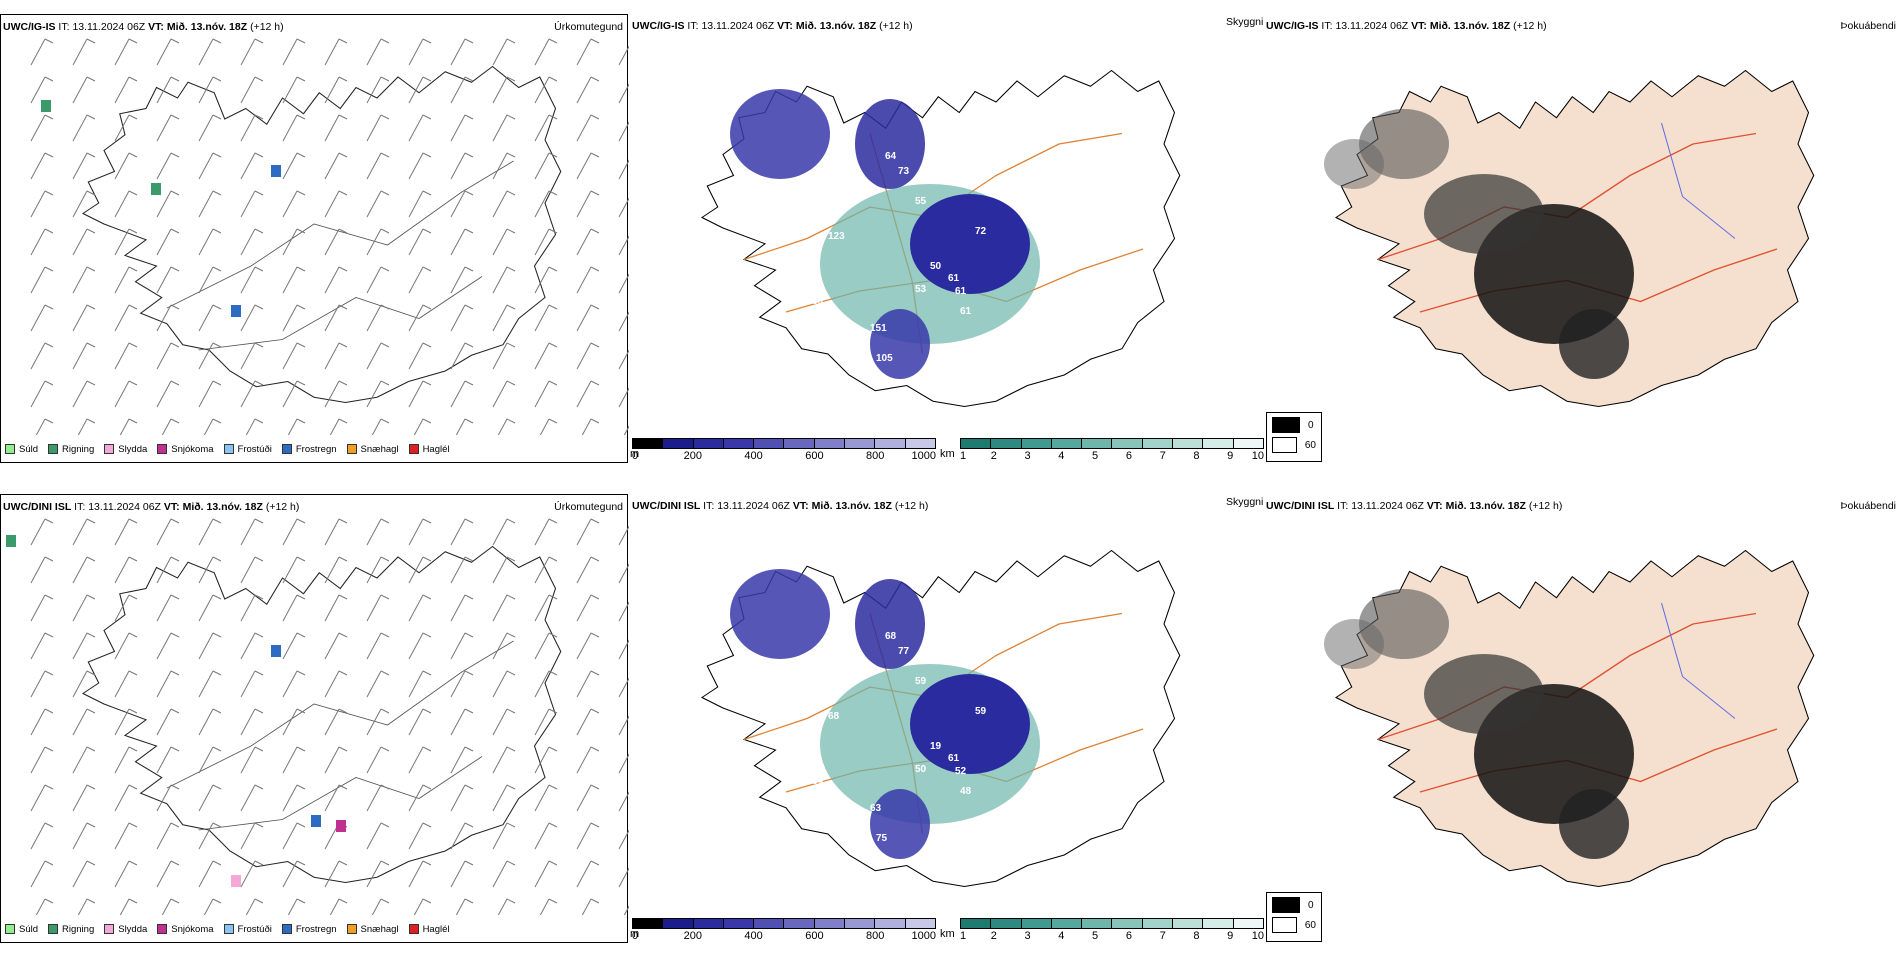 The image size is (1900, 954). Describe the element at coordinates (876, 888) in the screenshot. I see `cloud-base-value: 62` at that location.